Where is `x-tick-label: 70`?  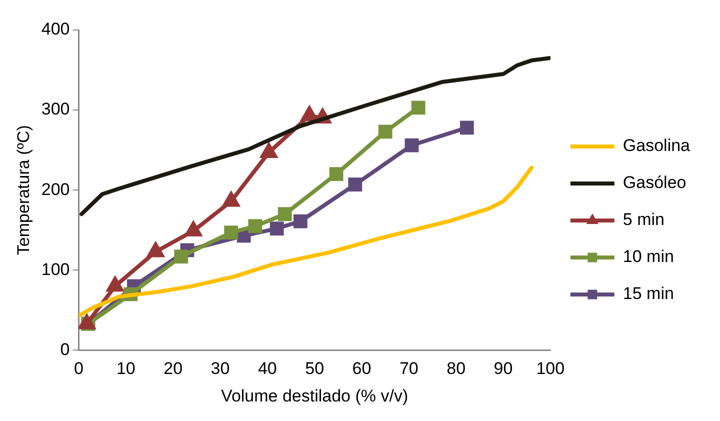 x-tick-label: 70 is located at coordinates (408, 368).